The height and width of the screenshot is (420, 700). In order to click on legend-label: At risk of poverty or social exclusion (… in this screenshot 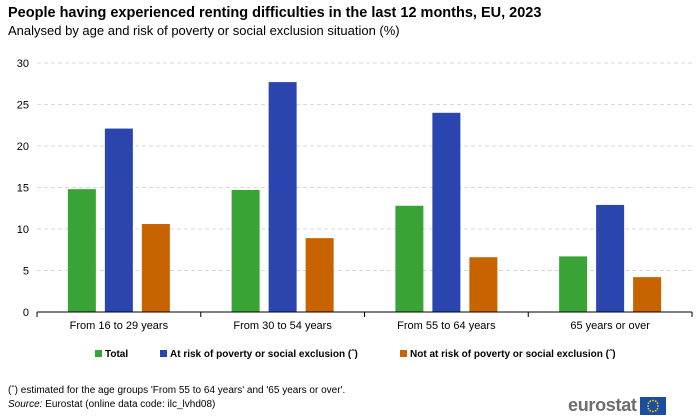, I will do `click(264, 354)`.